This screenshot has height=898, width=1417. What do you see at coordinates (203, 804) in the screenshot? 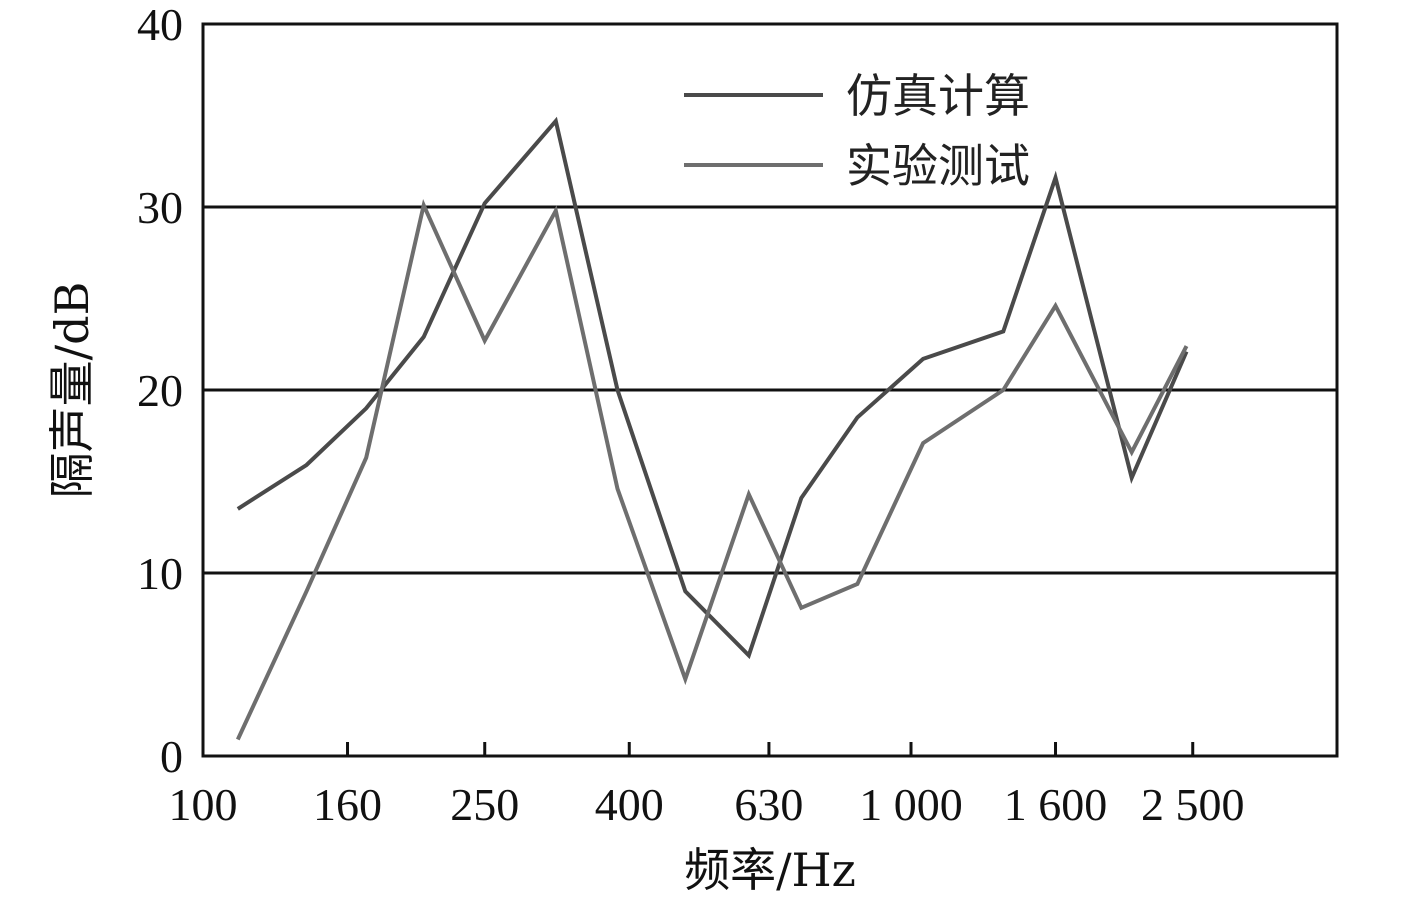
I see `x-tick-label: 100` at bounding box center [203, 804].